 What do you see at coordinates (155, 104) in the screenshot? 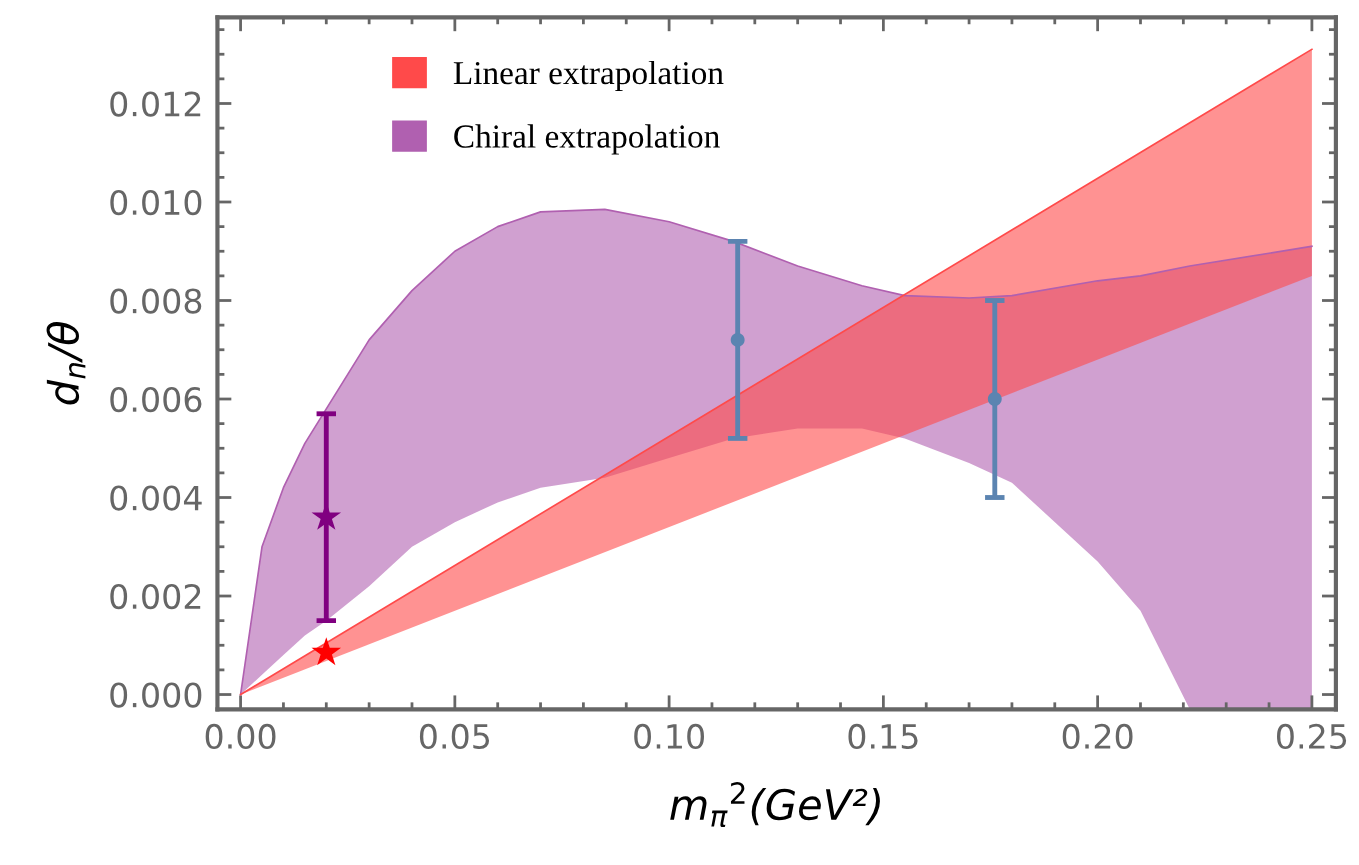
I see `y-tick-label: 0.012` at bounding box center [155, 104].